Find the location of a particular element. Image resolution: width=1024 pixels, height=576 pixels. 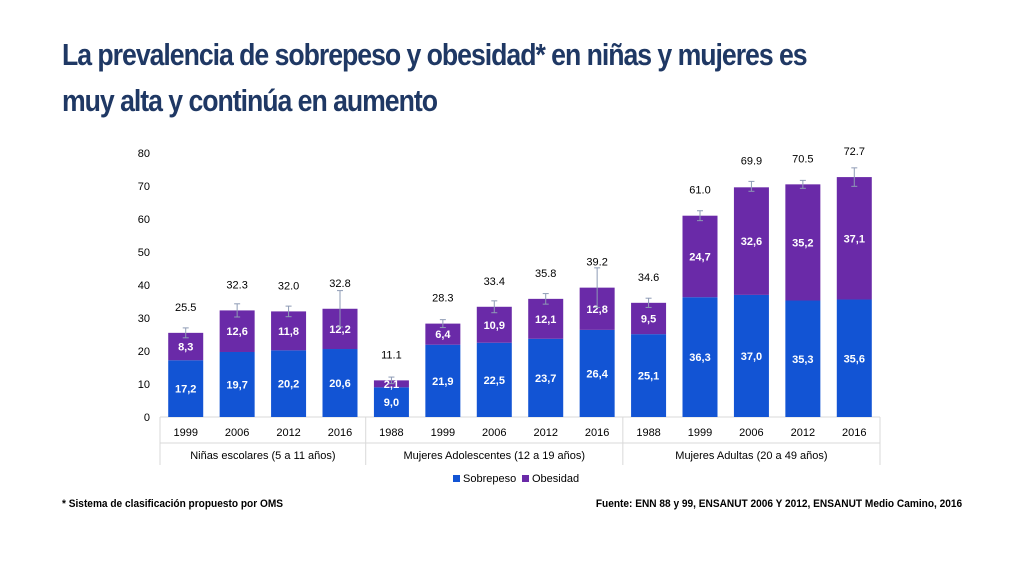

legend-label: Obesidad is located at coordinates (555, 479).